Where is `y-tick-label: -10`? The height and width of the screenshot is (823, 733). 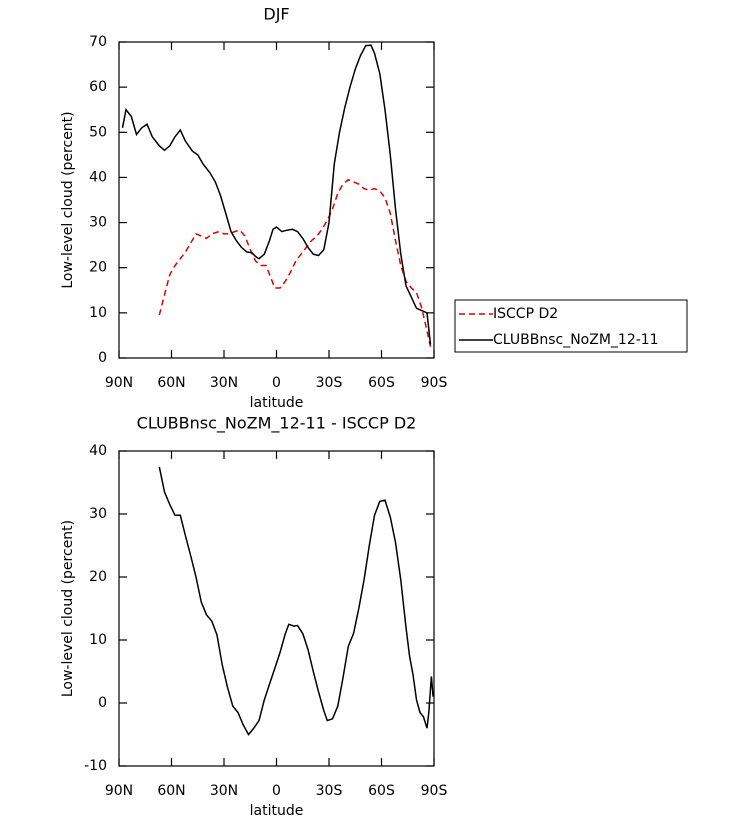 y-tick-label: -10 is located at coordinates (95, 766).